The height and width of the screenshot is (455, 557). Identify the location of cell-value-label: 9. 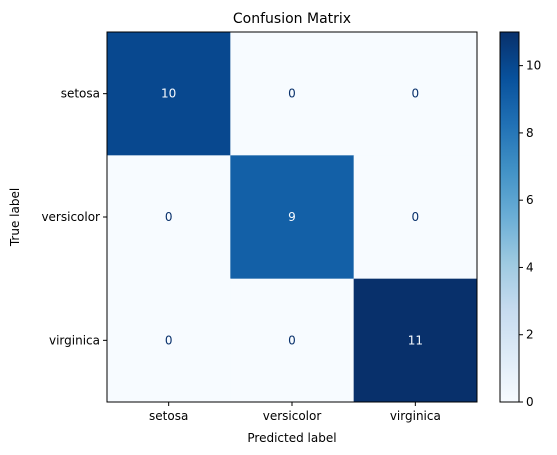
(292, 217).